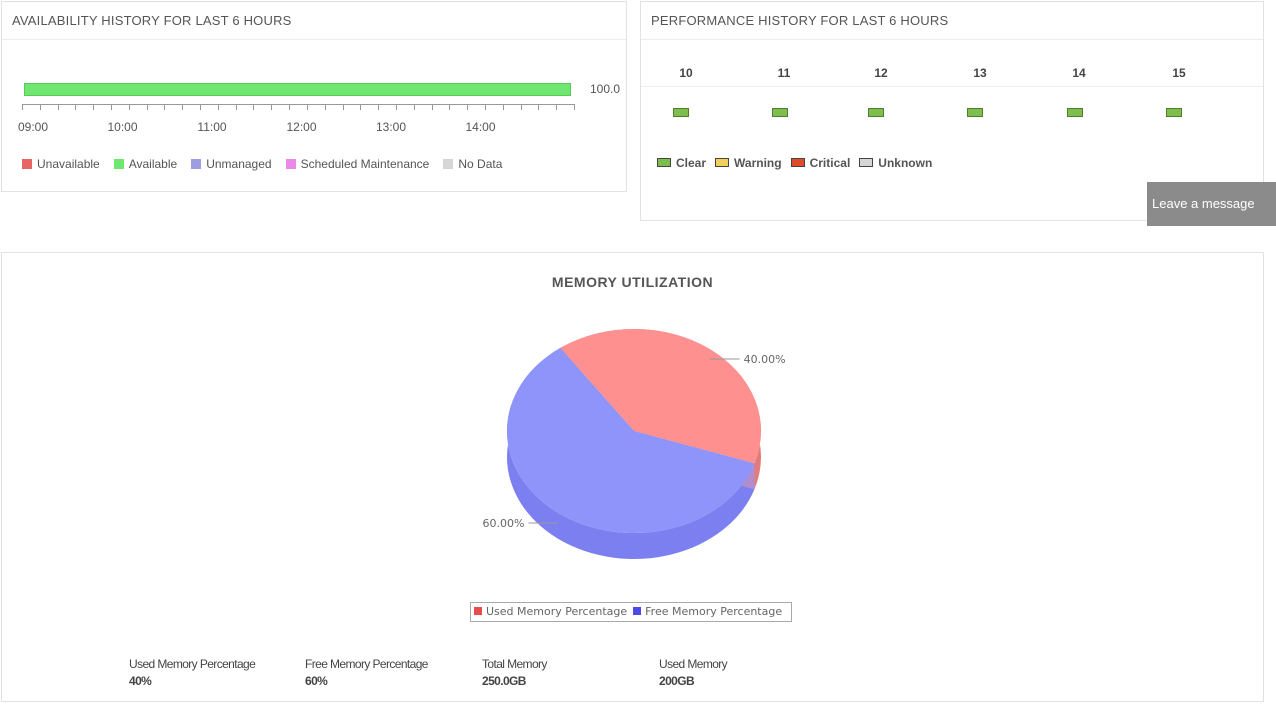 Image resolution: width=1276 pixels, height=707 pixels. I want to click on performance-legend-item: Clear, so click(681, 163).